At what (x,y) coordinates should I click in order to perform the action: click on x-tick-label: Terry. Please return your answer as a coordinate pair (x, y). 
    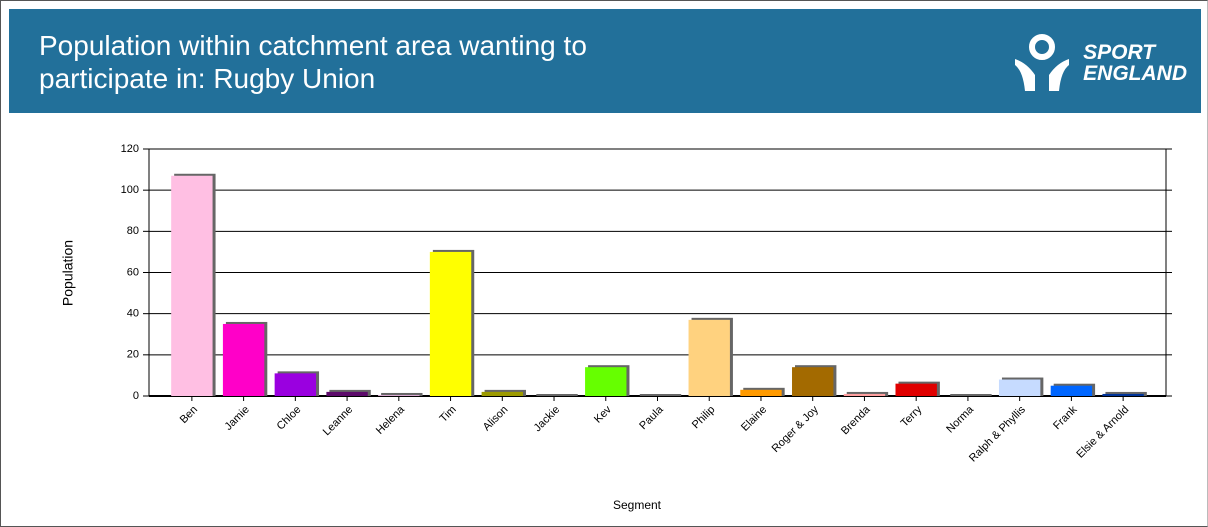
    Looking at the image, I should click on (912, 416).